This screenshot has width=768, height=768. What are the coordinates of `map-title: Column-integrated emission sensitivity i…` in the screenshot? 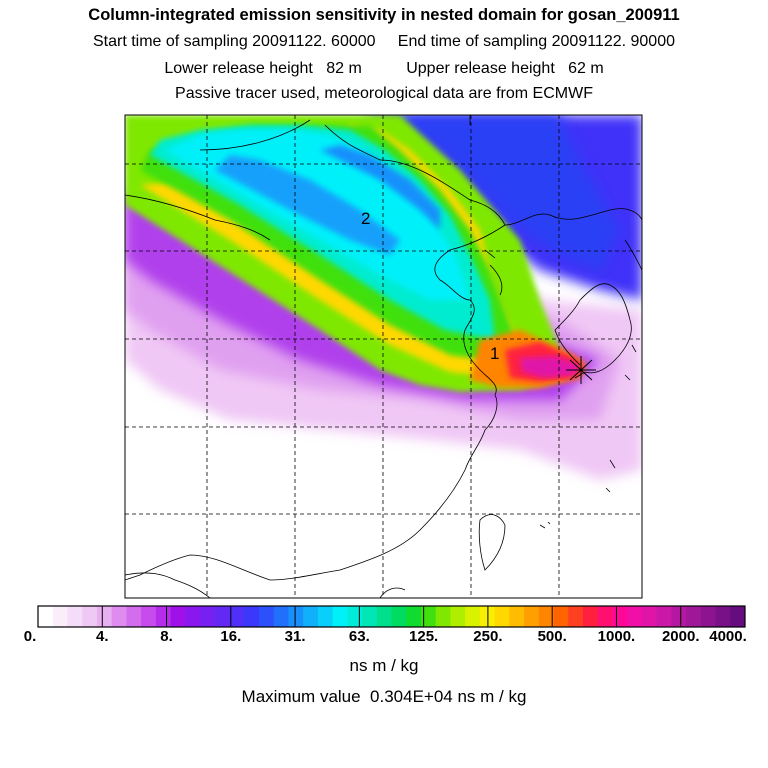 It's located at (384, 15).